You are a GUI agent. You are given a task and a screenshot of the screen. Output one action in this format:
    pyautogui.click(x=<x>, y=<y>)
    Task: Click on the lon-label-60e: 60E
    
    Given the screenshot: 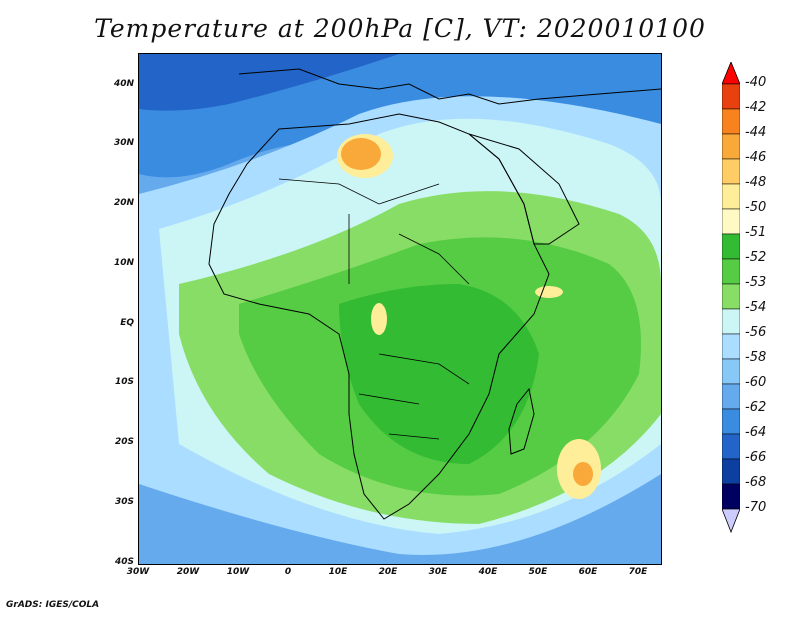 What is the action you would take?
    pyautogui.click(x=588, y=572)
    